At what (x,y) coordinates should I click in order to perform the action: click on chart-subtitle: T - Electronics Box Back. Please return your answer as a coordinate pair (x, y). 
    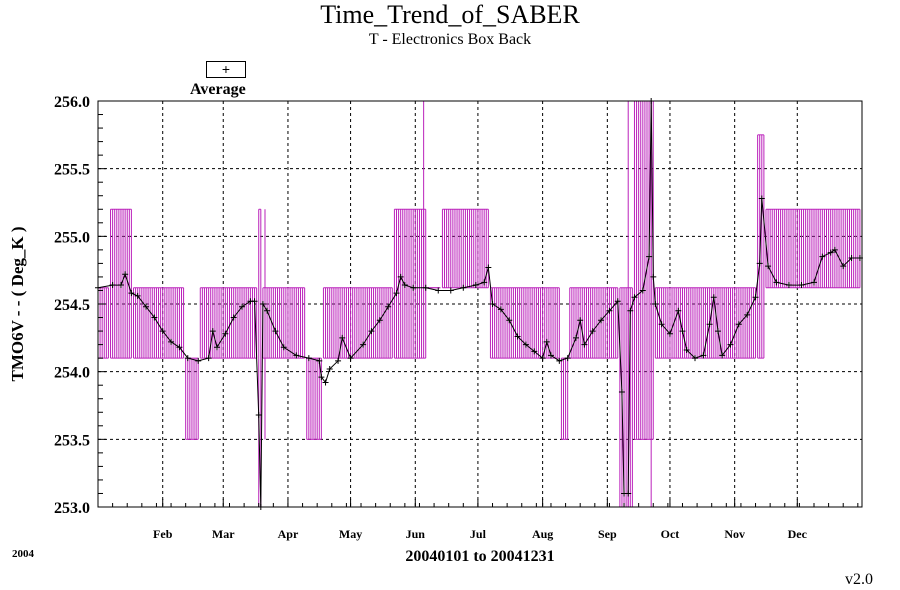
    Looking at the image, I should click on (450, 39).